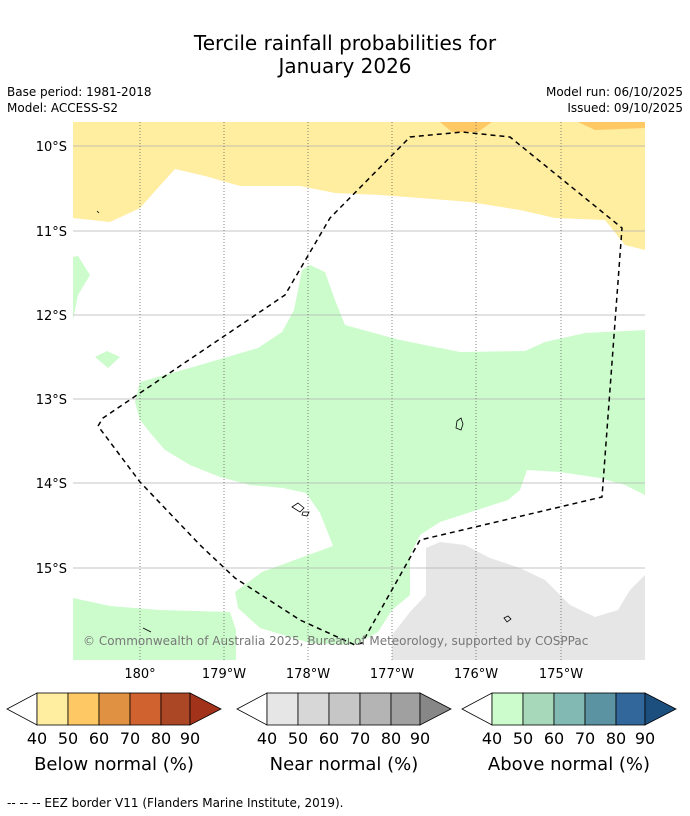 The image size is (690, 816). I want to click on lon-label: 178°W, so click(308, 674).